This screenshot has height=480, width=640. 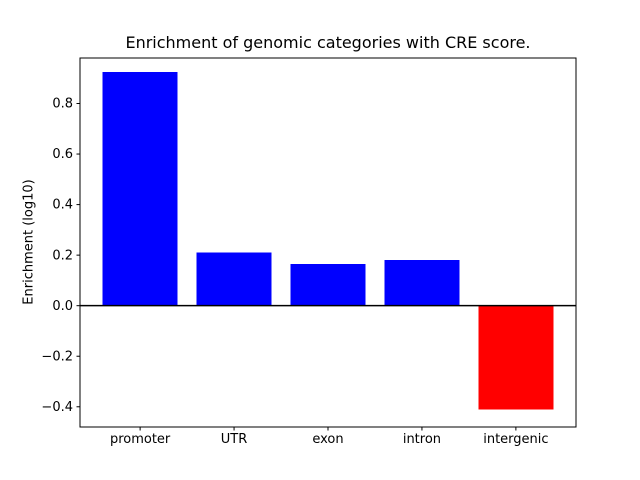 I want to click on bar-exon, so click(x=328, y=284).